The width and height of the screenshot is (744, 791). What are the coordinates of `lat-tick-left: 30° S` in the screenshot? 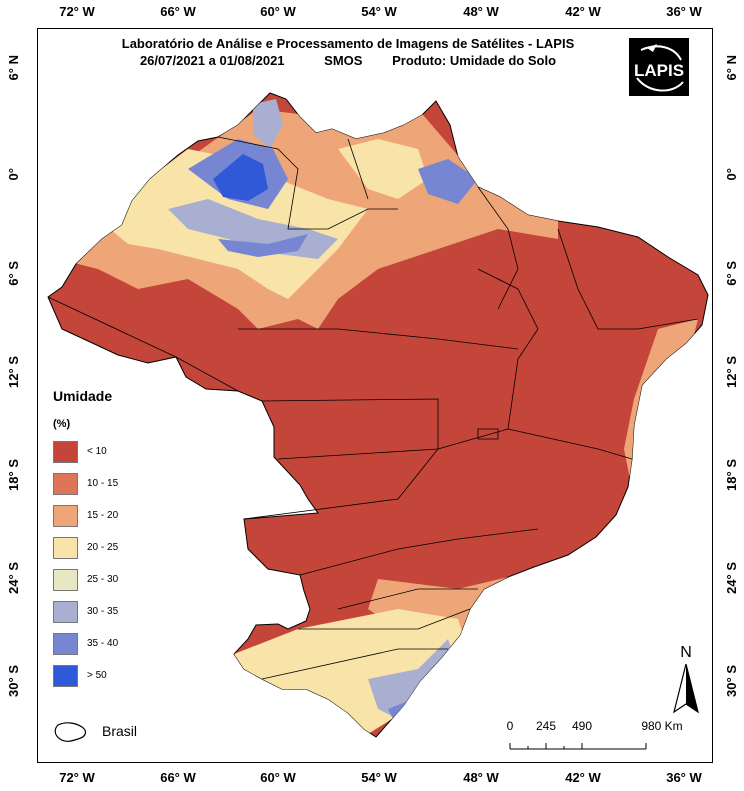 It's located at (13, 681).